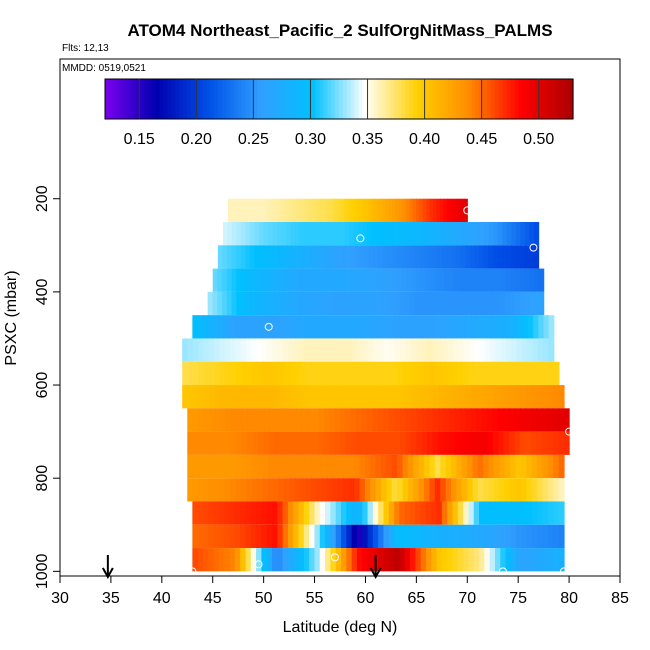  I want to click on x-tick-label: 30, so click(60, 598).